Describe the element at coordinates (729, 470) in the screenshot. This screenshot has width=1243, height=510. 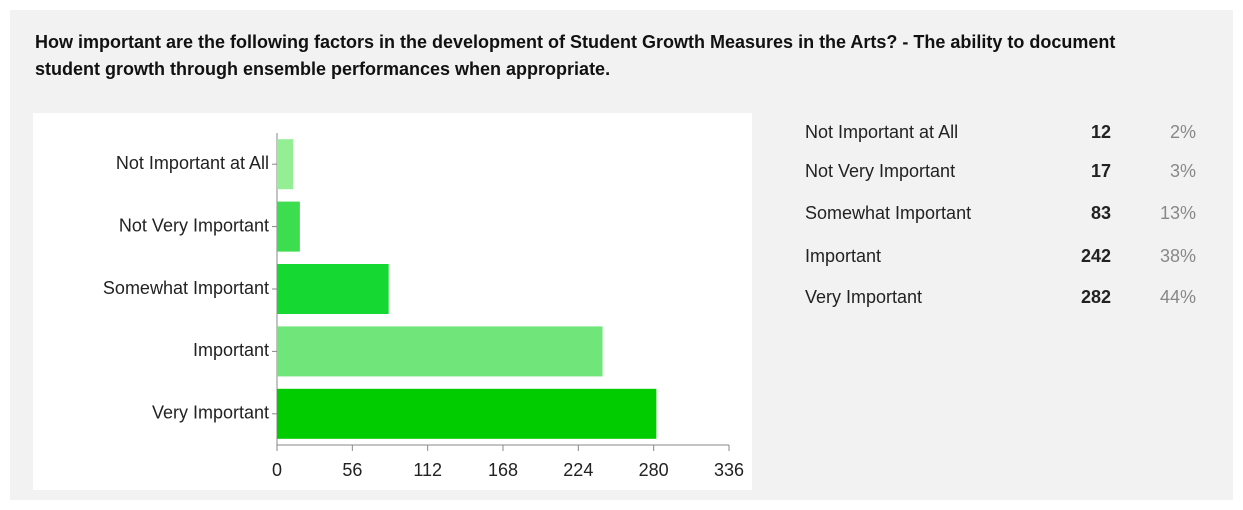
I see `x-tick-label: 336` at that location.